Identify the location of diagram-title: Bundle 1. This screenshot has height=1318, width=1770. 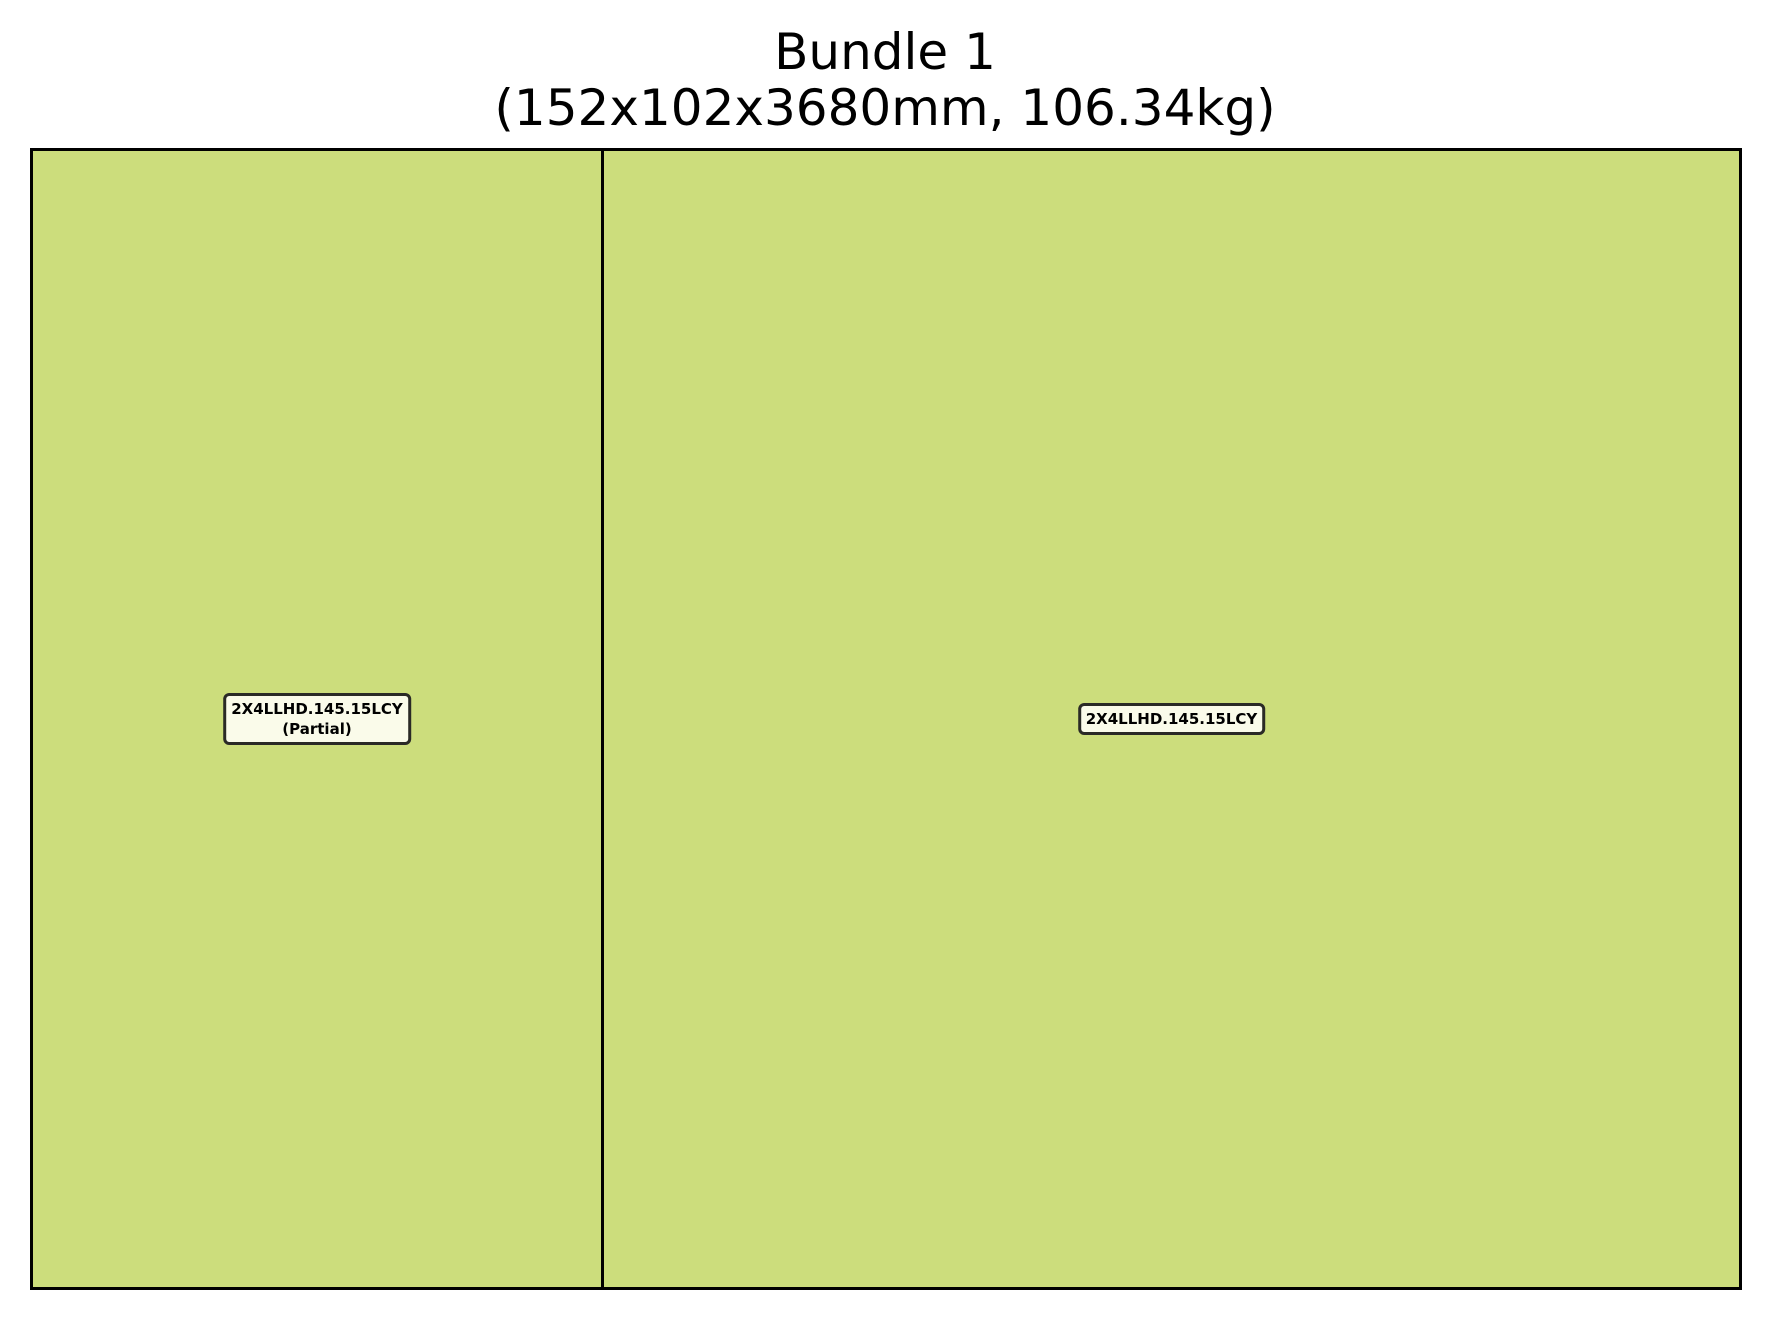
(885, 52).